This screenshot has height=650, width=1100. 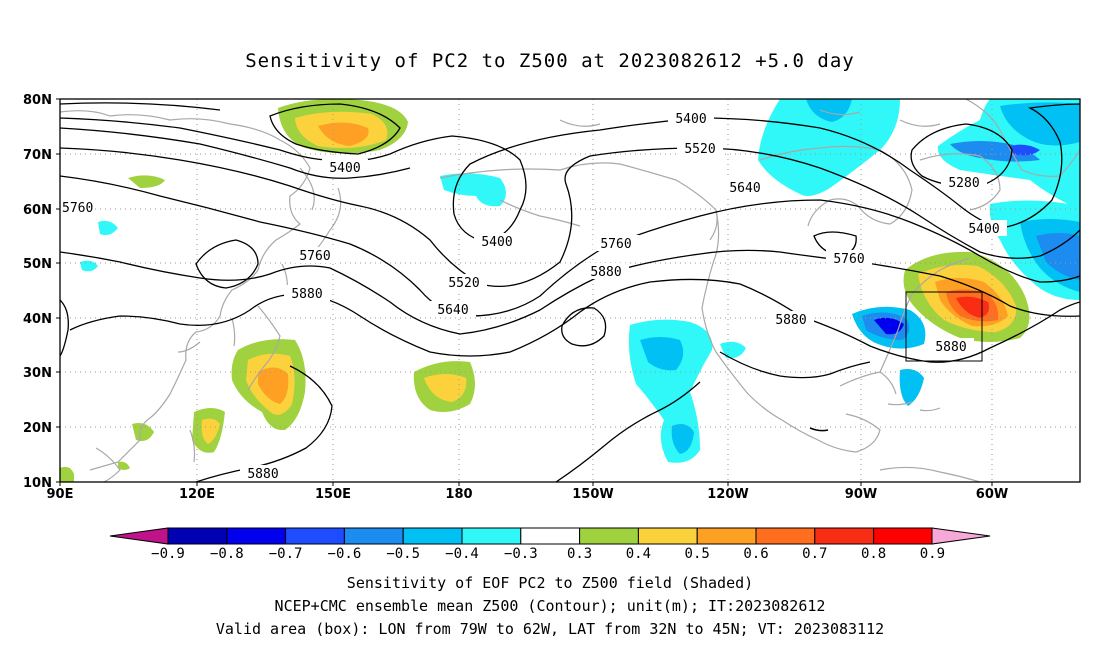 I want to click on colorbar-tick-label: −0.9, so click(x=168, y=554).